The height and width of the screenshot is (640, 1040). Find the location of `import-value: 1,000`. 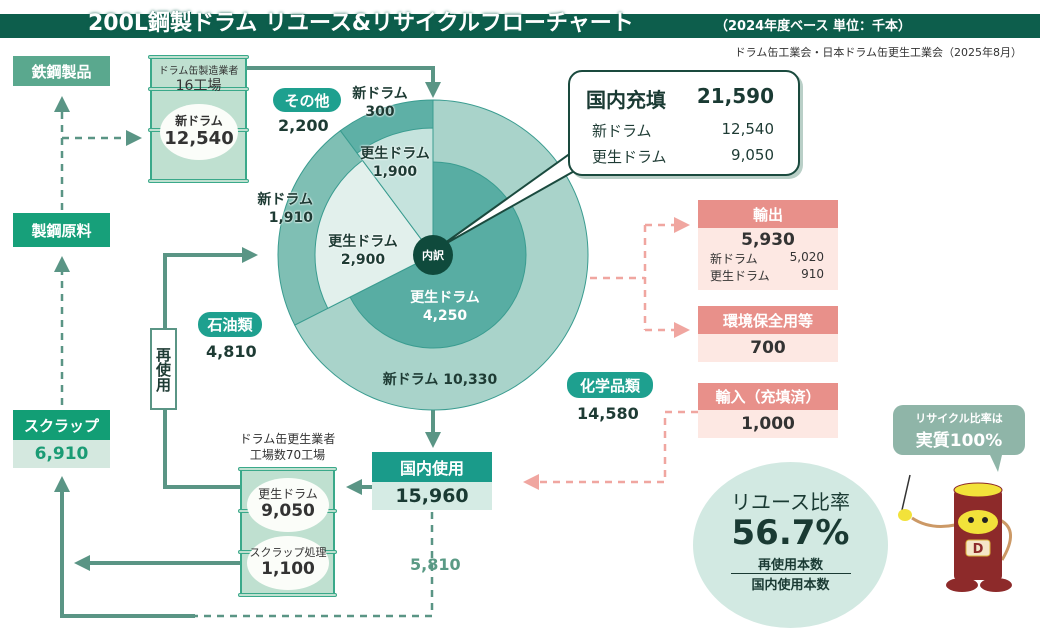

import-value: 1,000 is located at coordinates (768, 424).